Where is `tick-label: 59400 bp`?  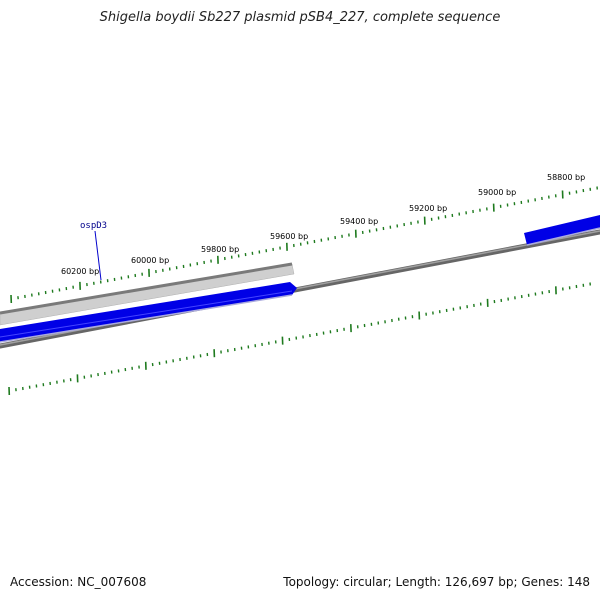 tick-label: 59400 bp is located at coordinates (359, 221).